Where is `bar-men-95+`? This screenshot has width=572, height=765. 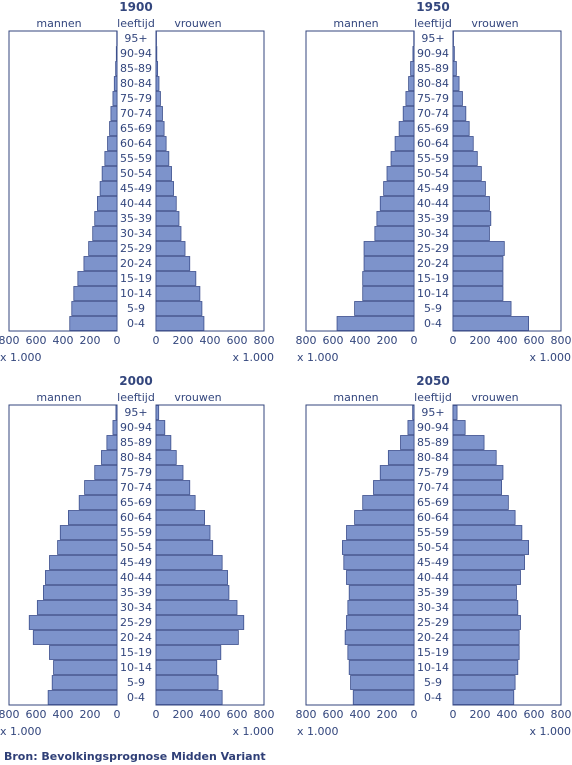 bar-men-95+ is located at coordinates (116, 412).